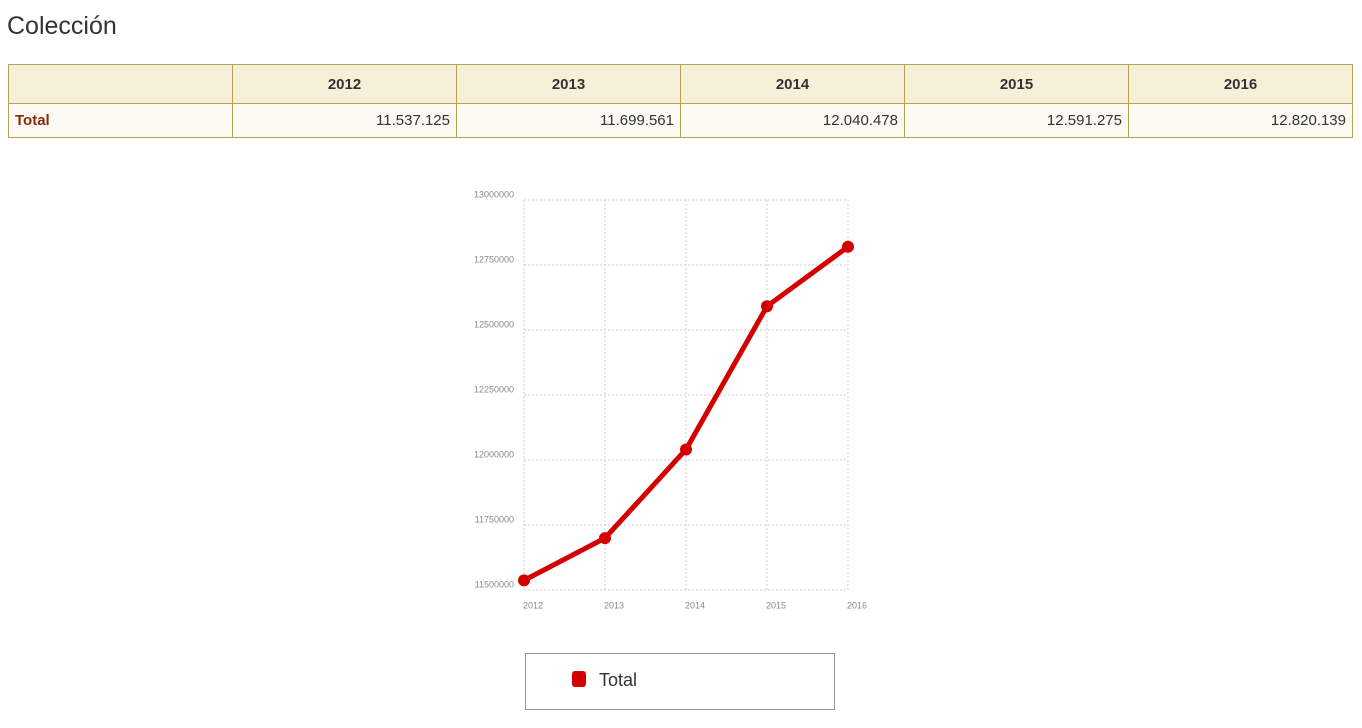  Describe the element at coordinates (614, 605) in the screenshot. I see `x-tick-label: 2013` at that location.